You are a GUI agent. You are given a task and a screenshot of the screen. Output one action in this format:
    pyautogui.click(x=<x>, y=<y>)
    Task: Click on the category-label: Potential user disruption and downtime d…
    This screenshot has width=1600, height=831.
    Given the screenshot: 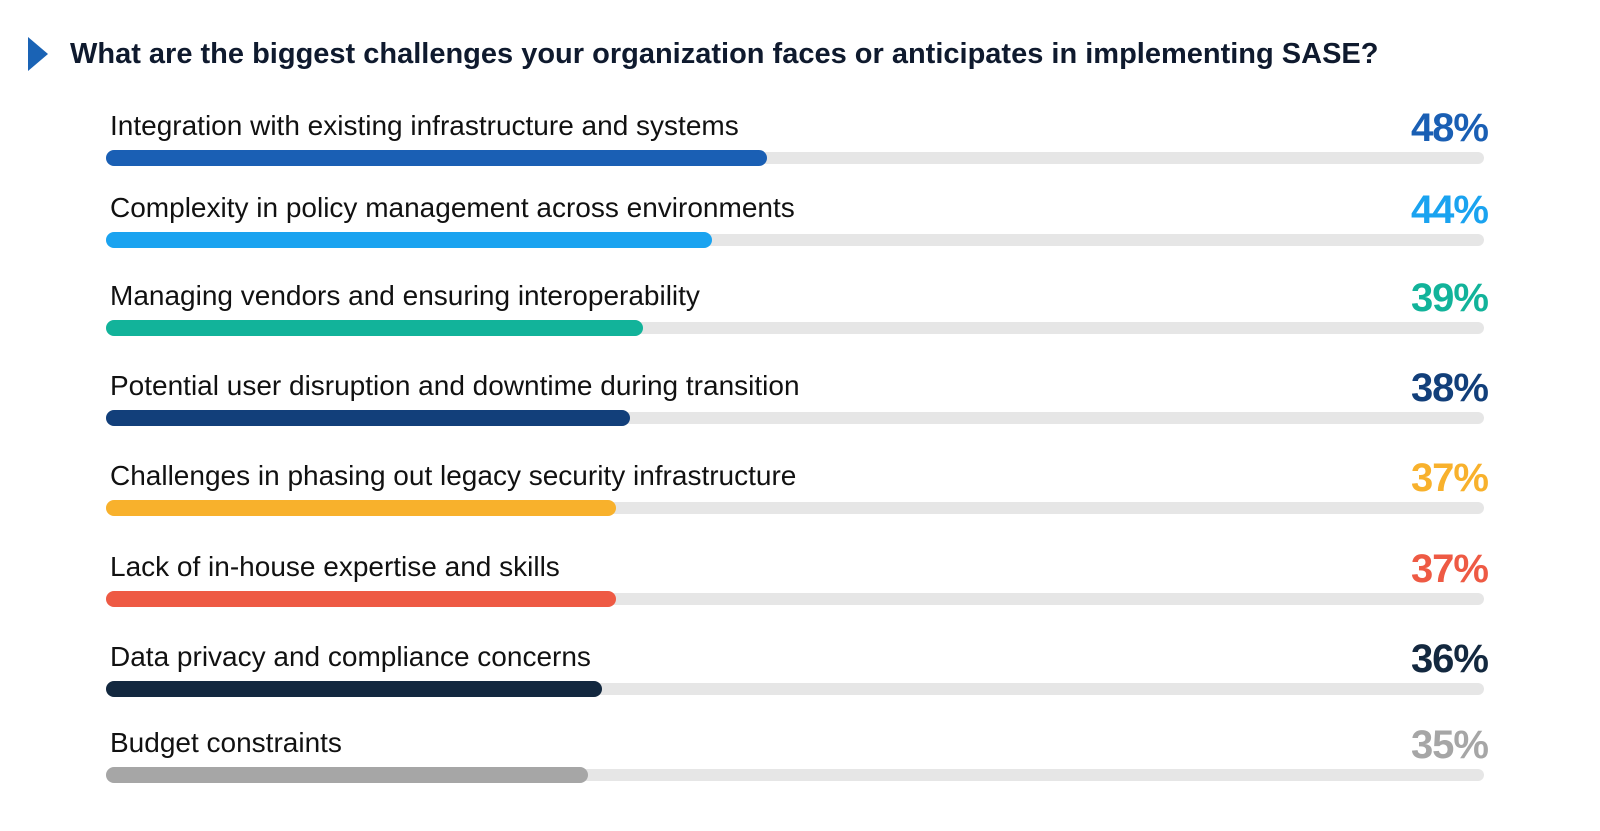 What is the action you would take?
    pyautogui.click(x=455, y=385)
    